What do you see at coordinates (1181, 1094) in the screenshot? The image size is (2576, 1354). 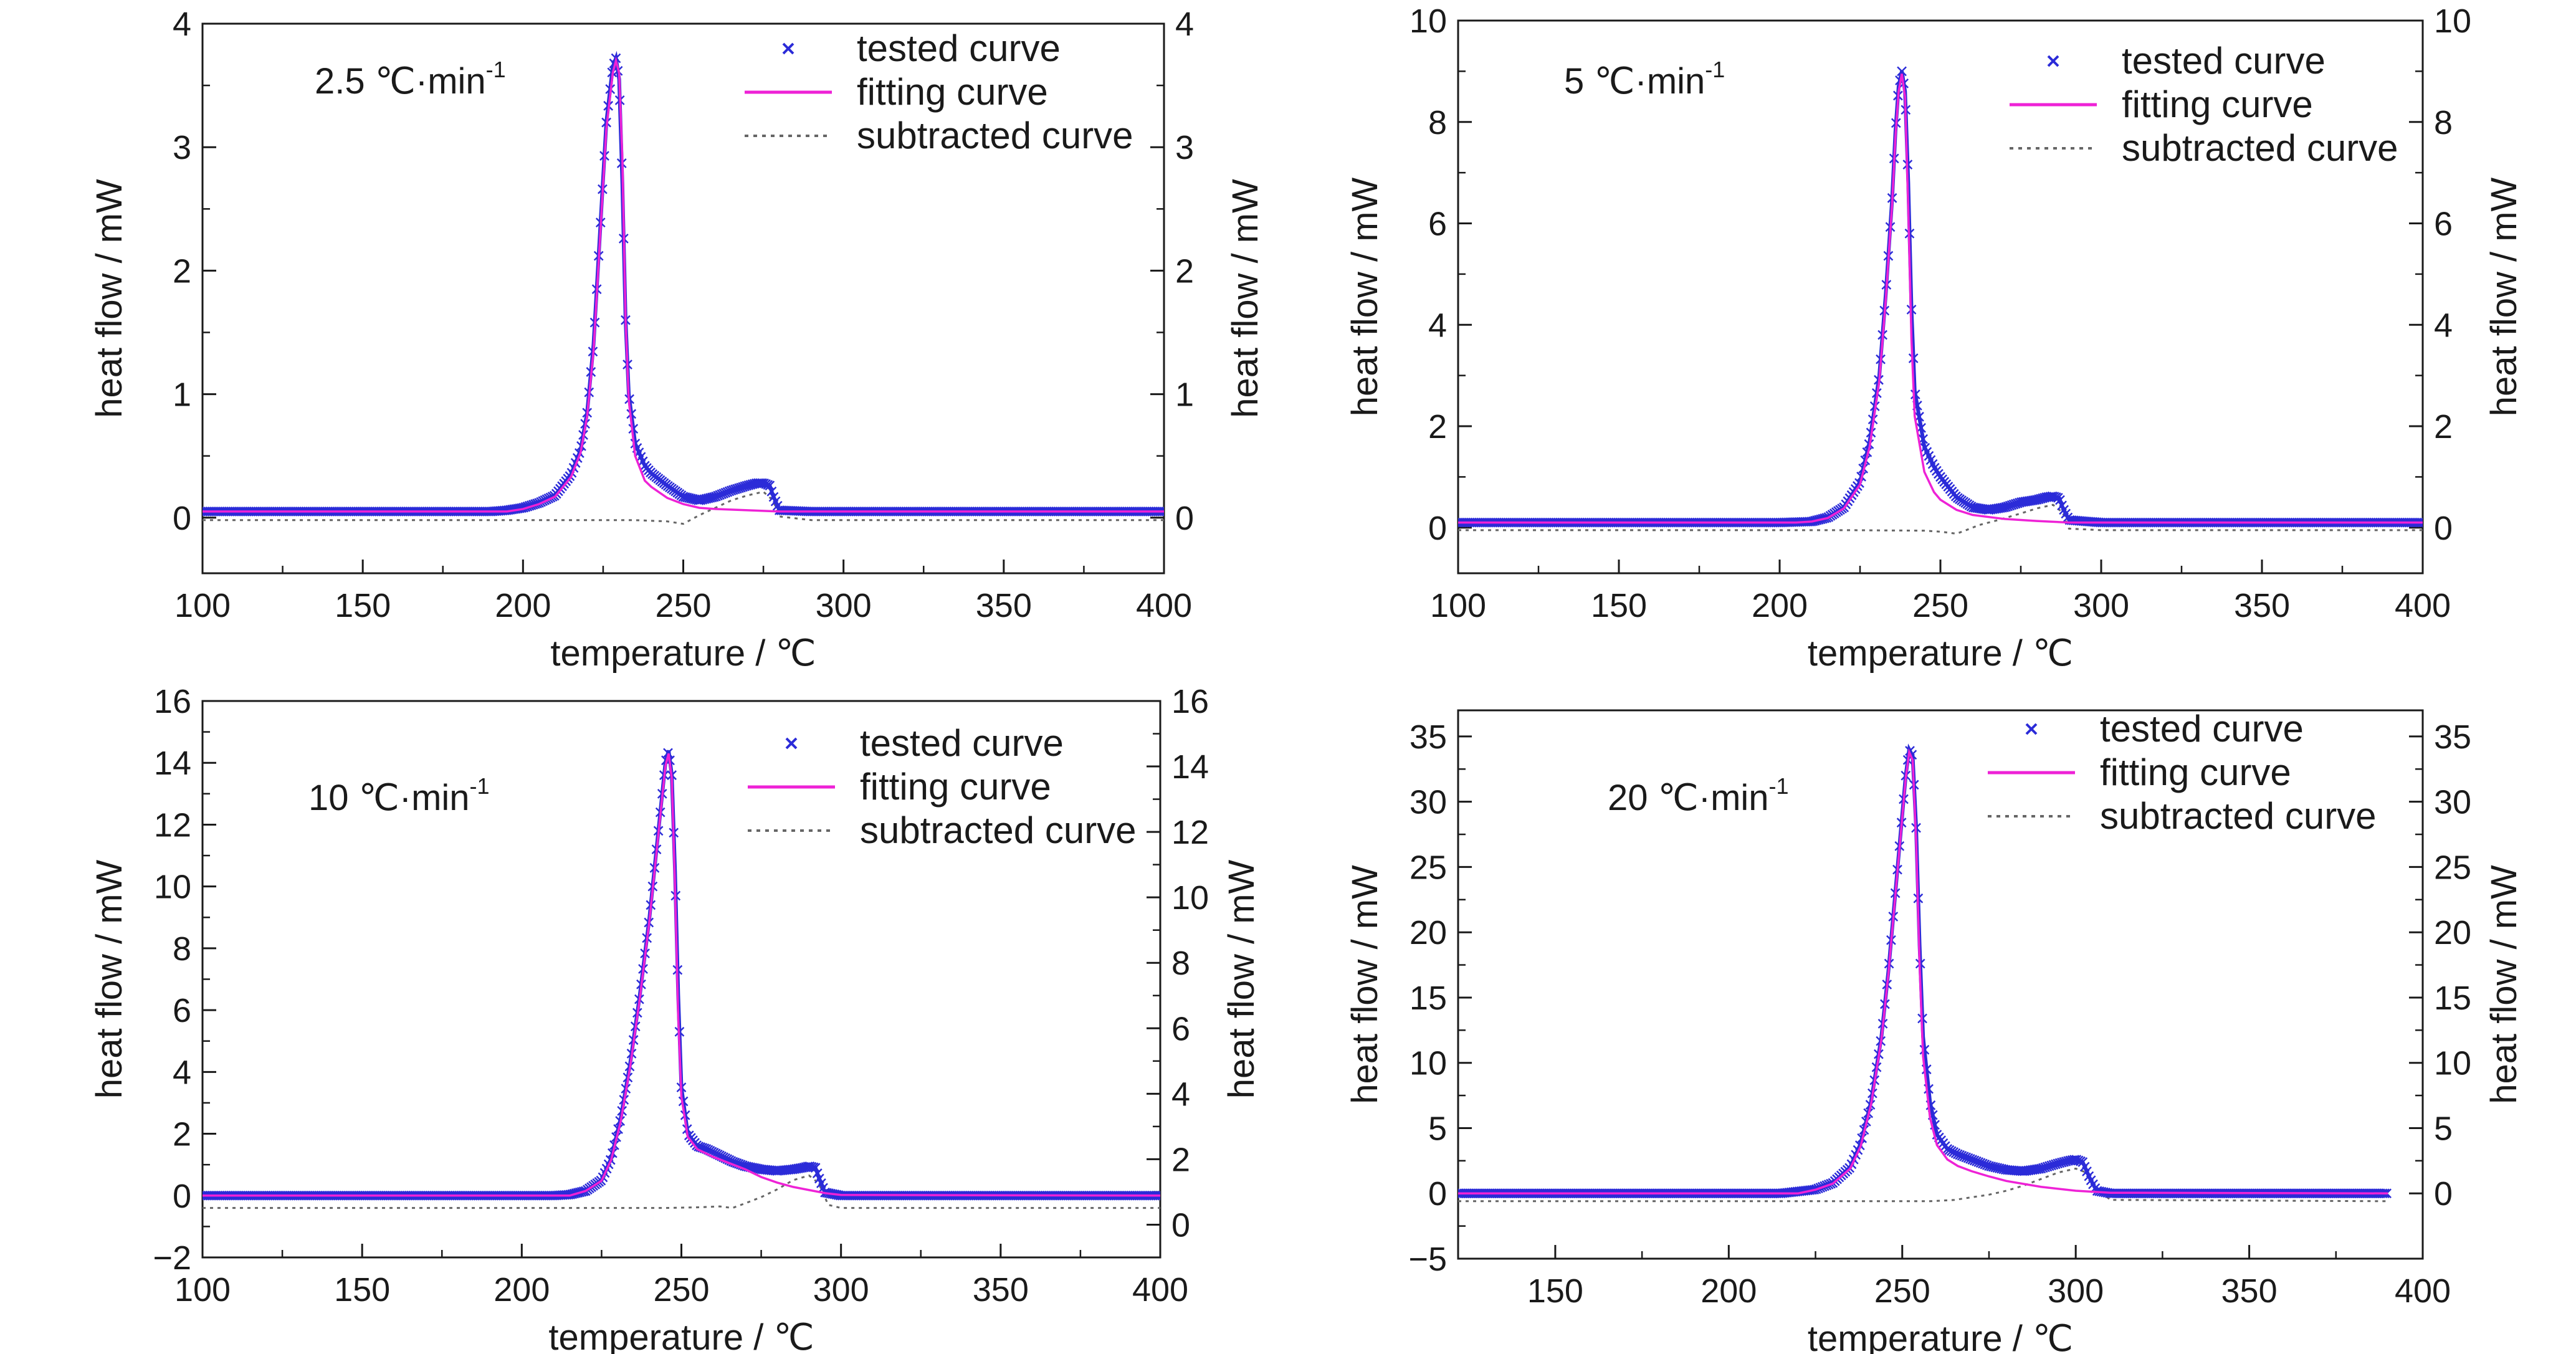 I see `y2-tick-label: 4` at bounding box center [1181, 1094].